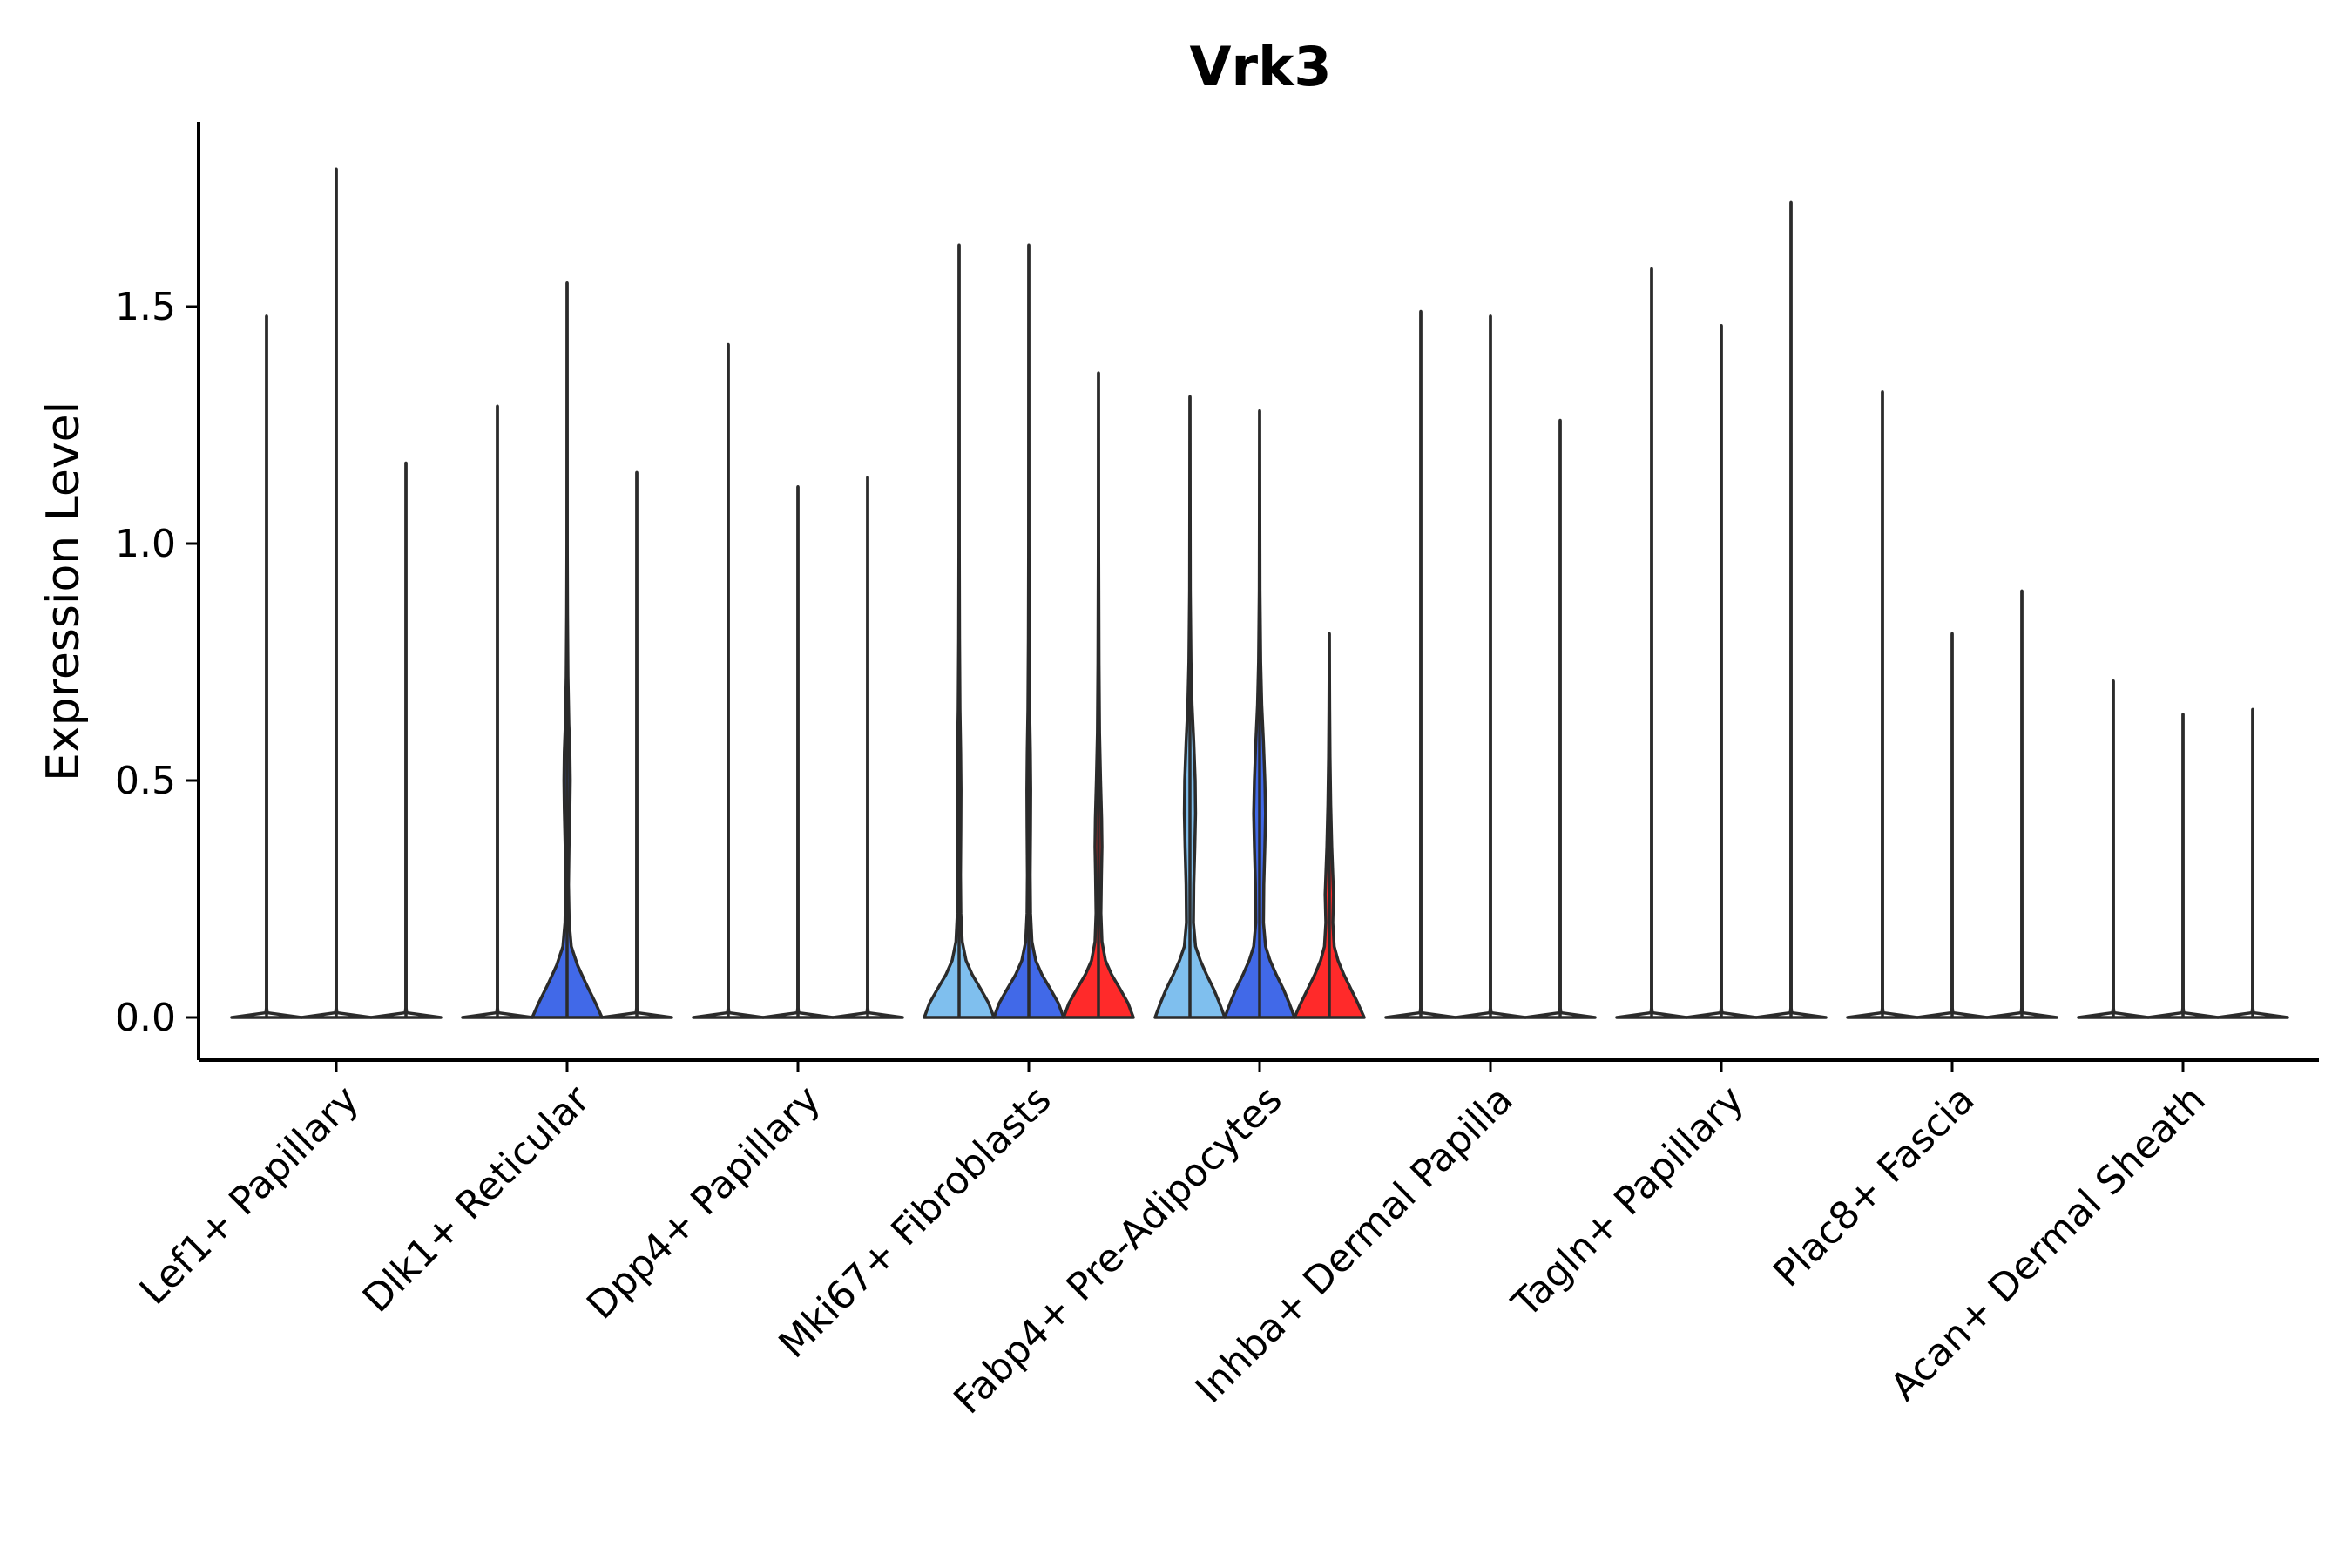 This screenshot has width=2352, height=1568. I want to click on y-tick-label: 0.0, so click(145, 1018).